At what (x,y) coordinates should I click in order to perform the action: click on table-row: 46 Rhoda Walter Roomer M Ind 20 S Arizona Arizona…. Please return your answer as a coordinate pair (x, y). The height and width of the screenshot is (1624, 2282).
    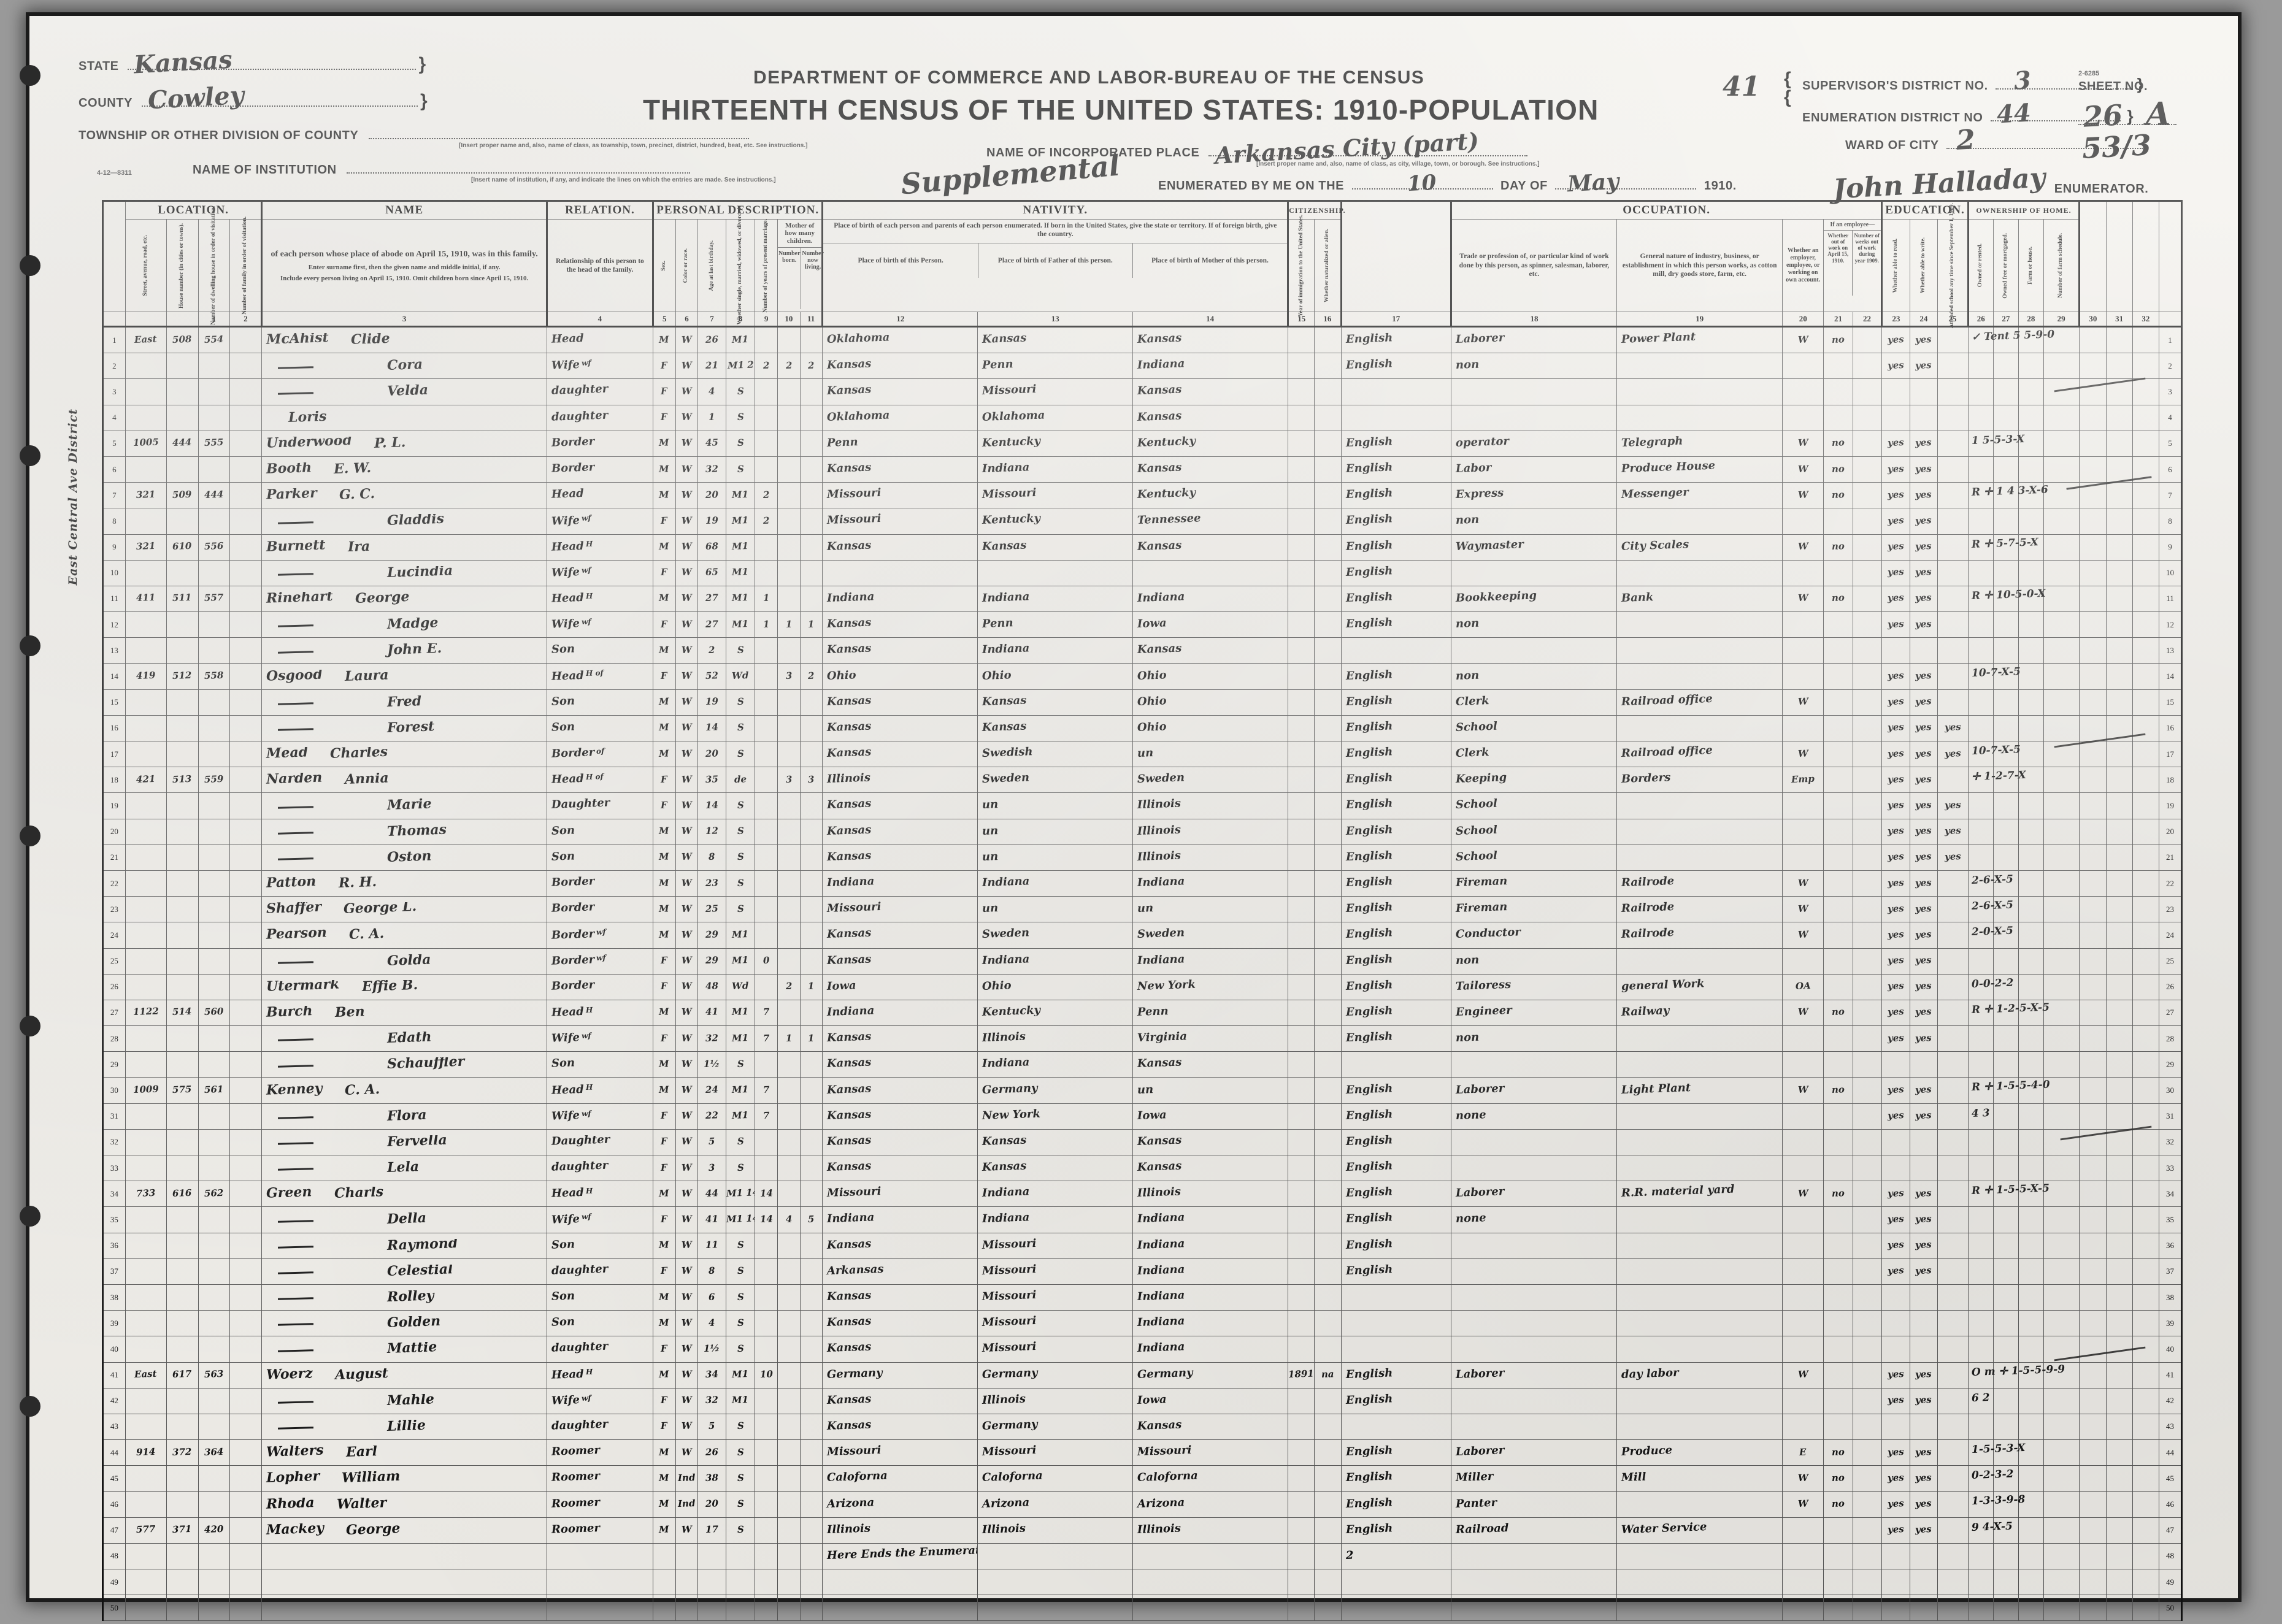
    Looking at the image, I should click on (1142, 1504).